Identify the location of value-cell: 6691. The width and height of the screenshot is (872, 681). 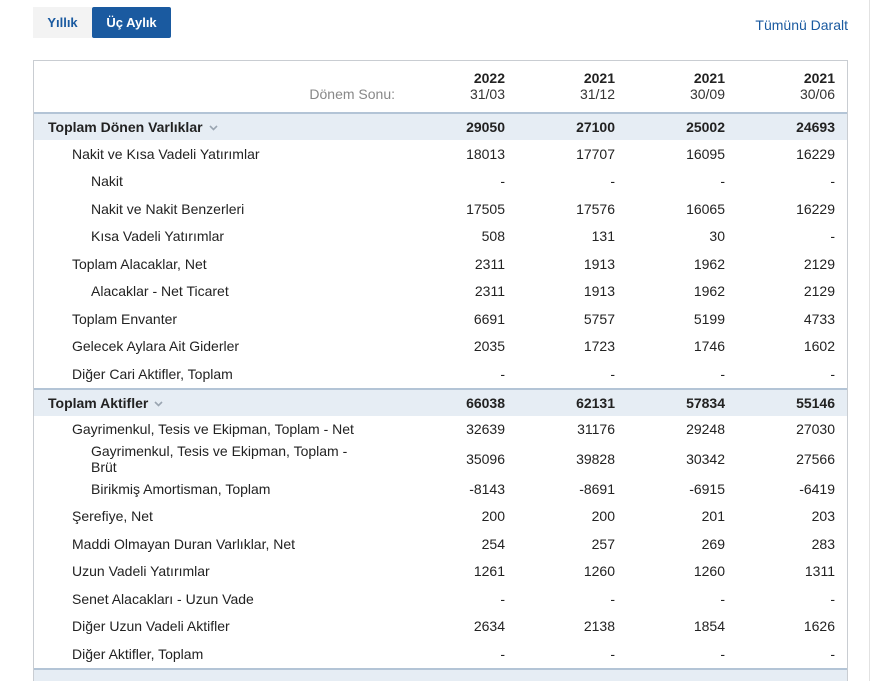
(450, 319).